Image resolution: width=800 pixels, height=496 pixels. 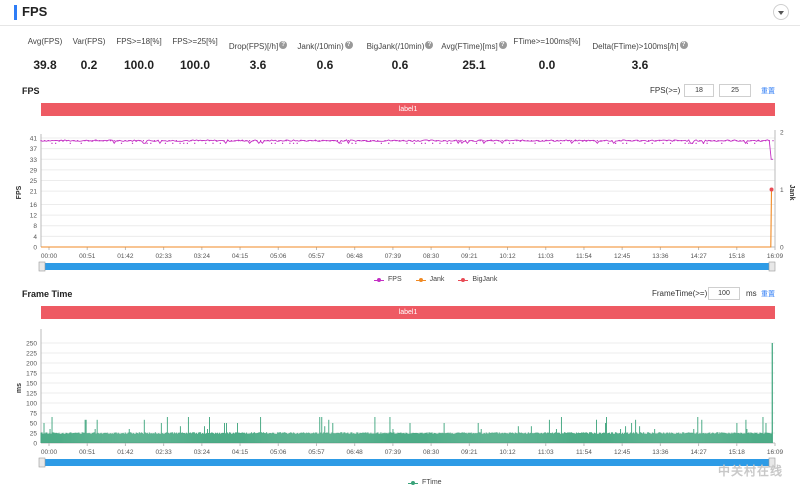 What do you see at coordinates (477, 280) in the screenshot?
I see `legend-item-bigjank: BigJank` at bounding box center [477, 280].